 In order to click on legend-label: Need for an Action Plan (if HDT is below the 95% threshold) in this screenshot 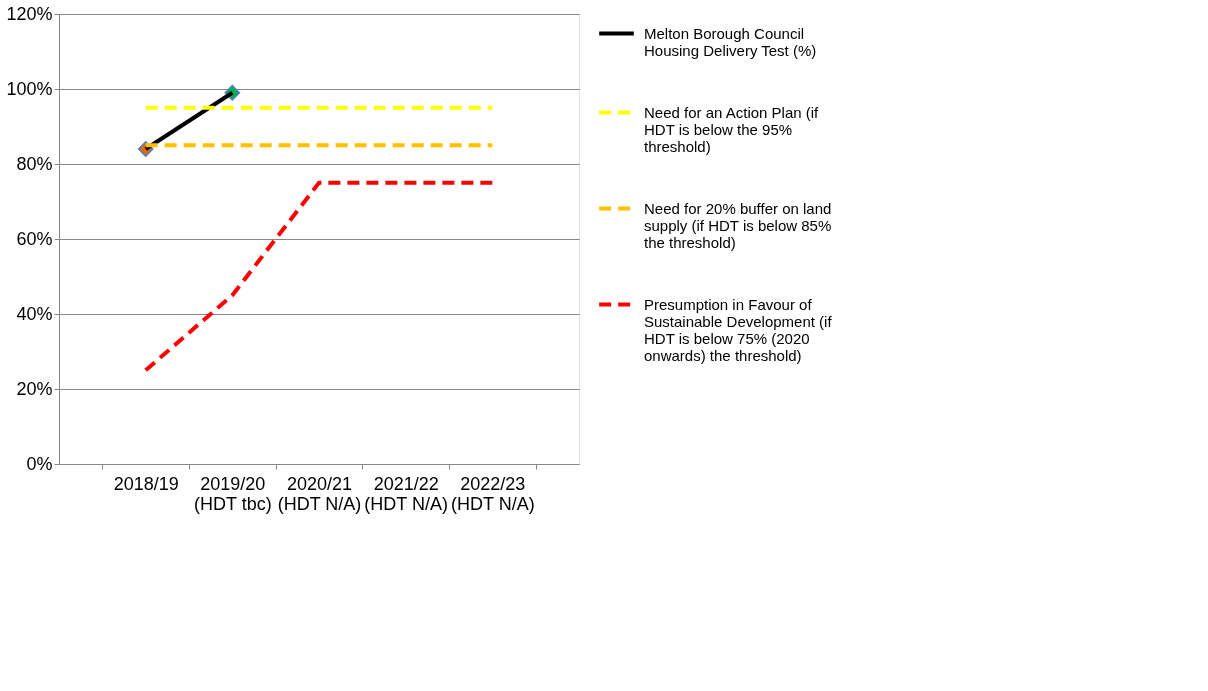, I will do `click(732, 129)`.